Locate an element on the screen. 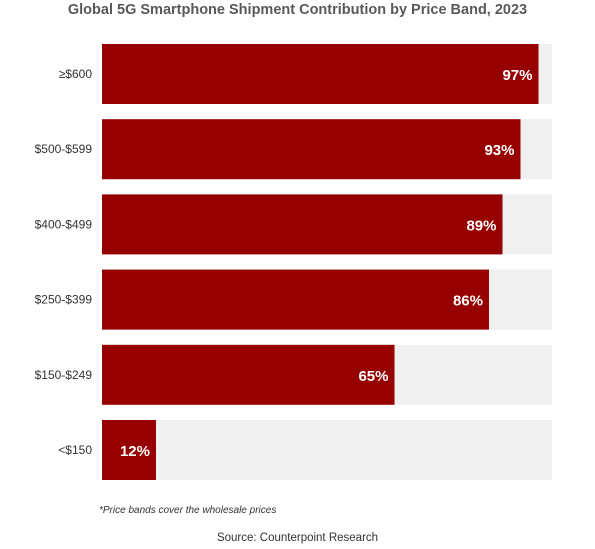 The image size is (595, 549). category-label: ≥$600 is located at coordinates (76, 74).